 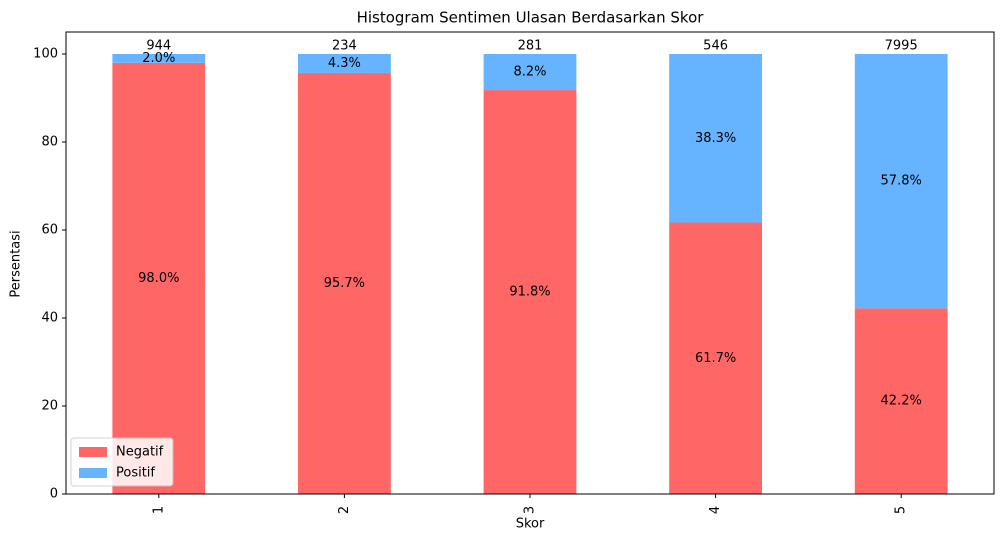 I want to click on value-label: 91.8%, so click(x=529, y=292).